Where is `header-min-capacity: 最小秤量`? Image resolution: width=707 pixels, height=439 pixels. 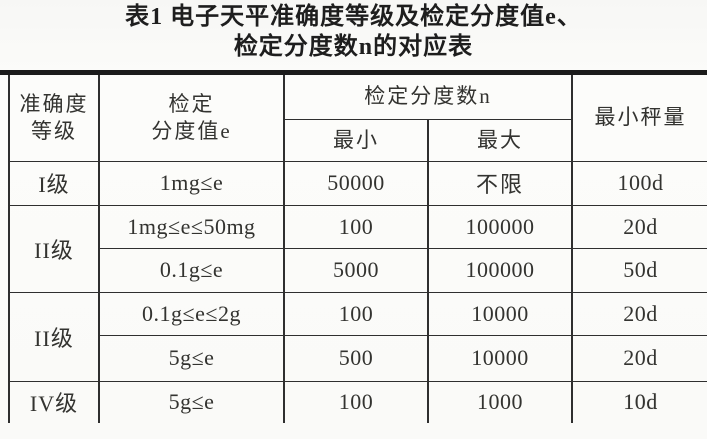
header-min-capacity: 最小秤量 is located at coordinates (639, 118).